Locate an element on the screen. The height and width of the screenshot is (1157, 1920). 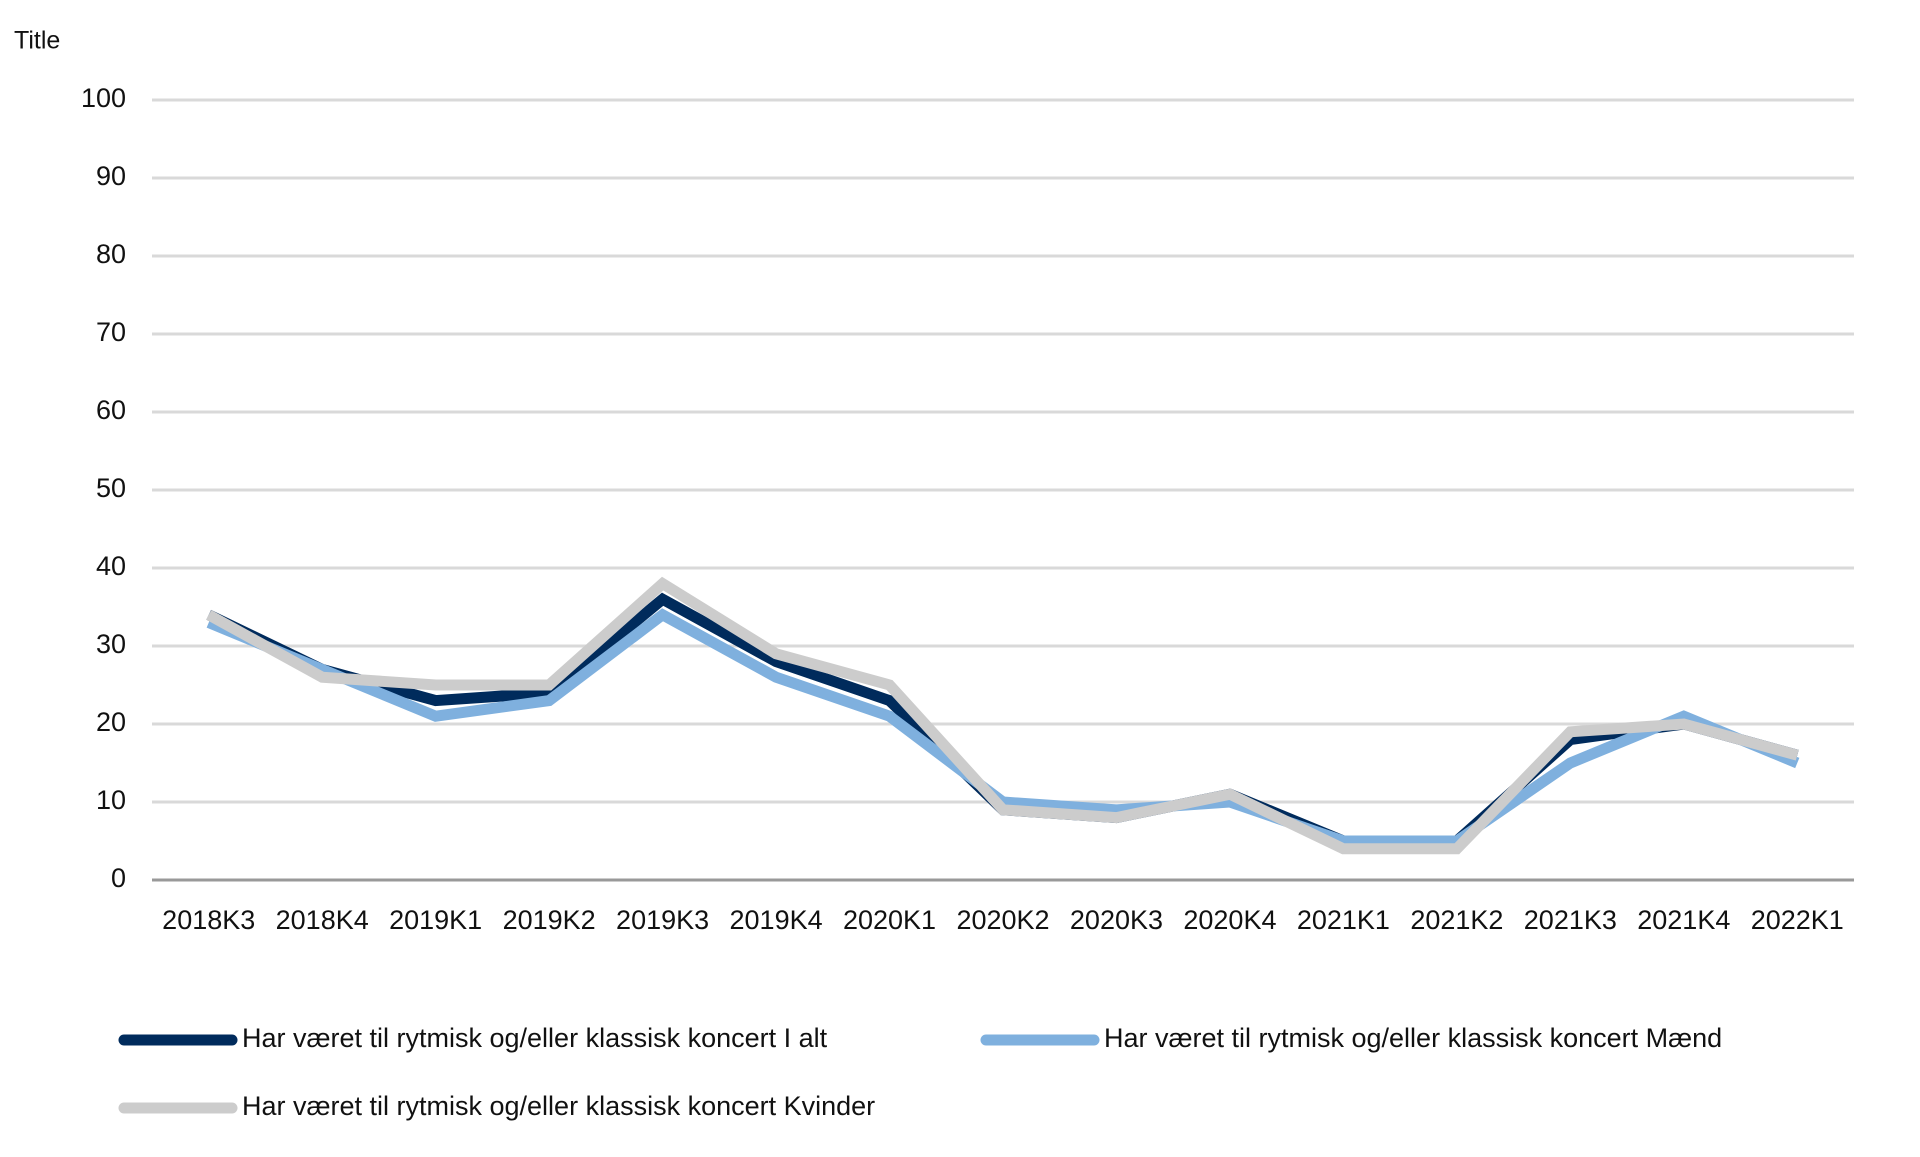
y-tick-label: 40 is located at coordinates (111, 566).